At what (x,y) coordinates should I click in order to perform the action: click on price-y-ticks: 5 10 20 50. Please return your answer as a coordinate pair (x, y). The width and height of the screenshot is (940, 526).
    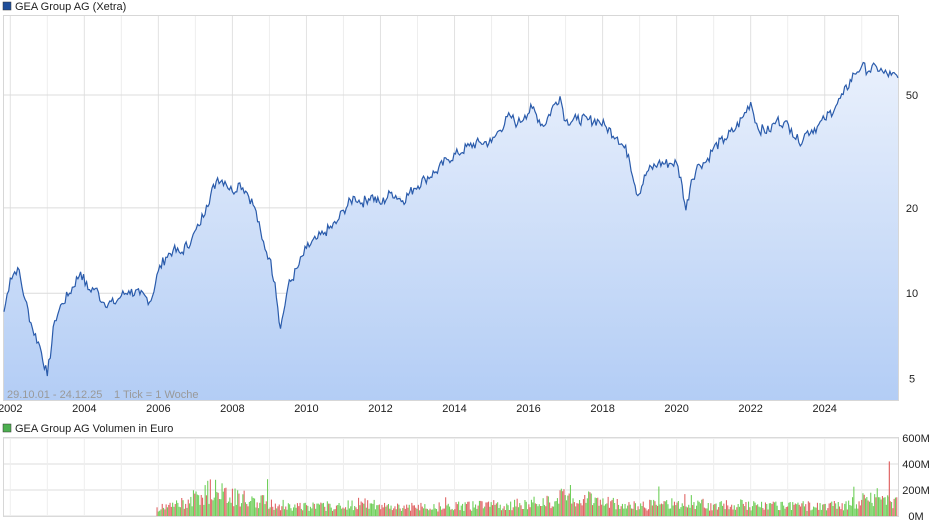
    Looking at the image, I should click on (912, 238).